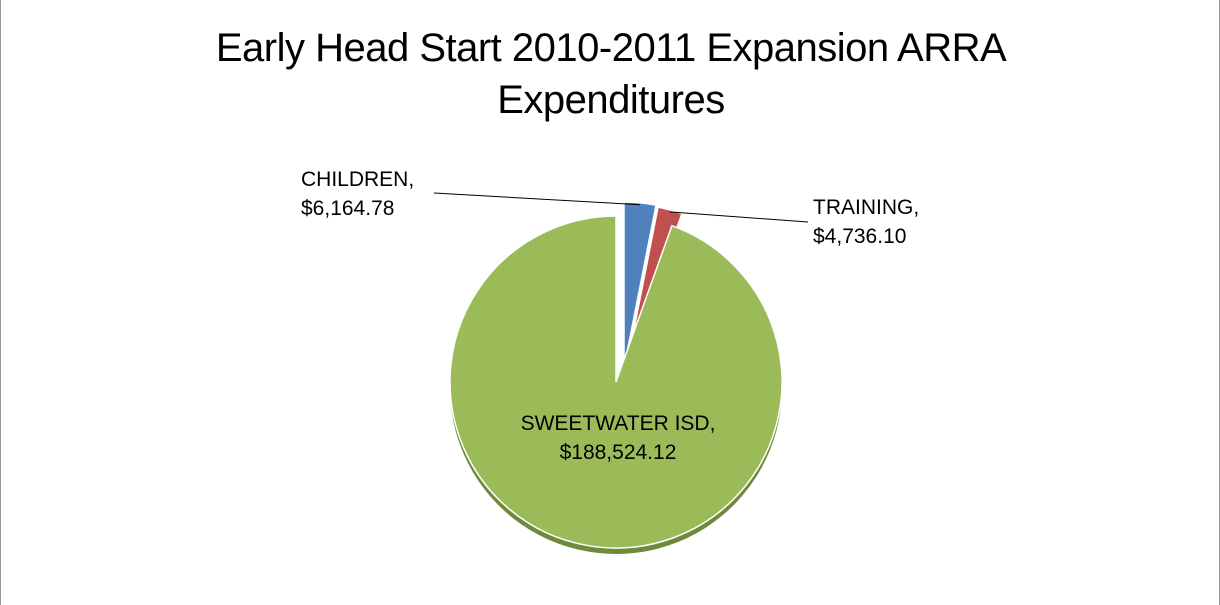  I want to click on data-label: CHILDREN, $6,164.78, so click(357, 194).